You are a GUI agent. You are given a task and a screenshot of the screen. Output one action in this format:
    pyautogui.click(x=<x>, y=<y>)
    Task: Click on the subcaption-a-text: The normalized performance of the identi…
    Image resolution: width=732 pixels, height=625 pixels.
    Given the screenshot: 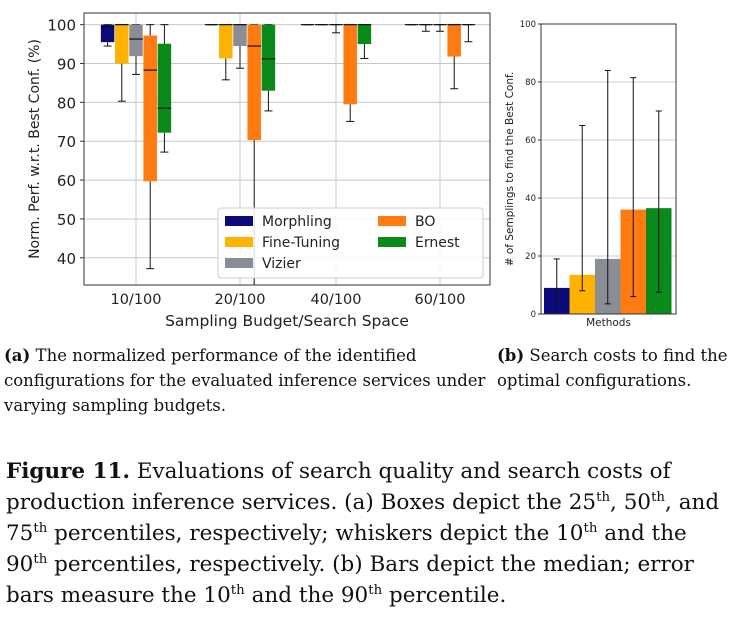 What is the action you would take?
    pyautogui.click(x=245, y=380)
    